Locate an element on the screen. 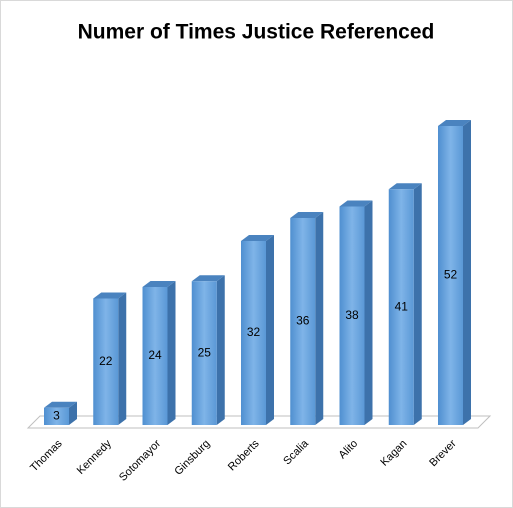 The height and width of the screenshot is (508, 513). value-label: 36 is located at coordinates (303, 321).